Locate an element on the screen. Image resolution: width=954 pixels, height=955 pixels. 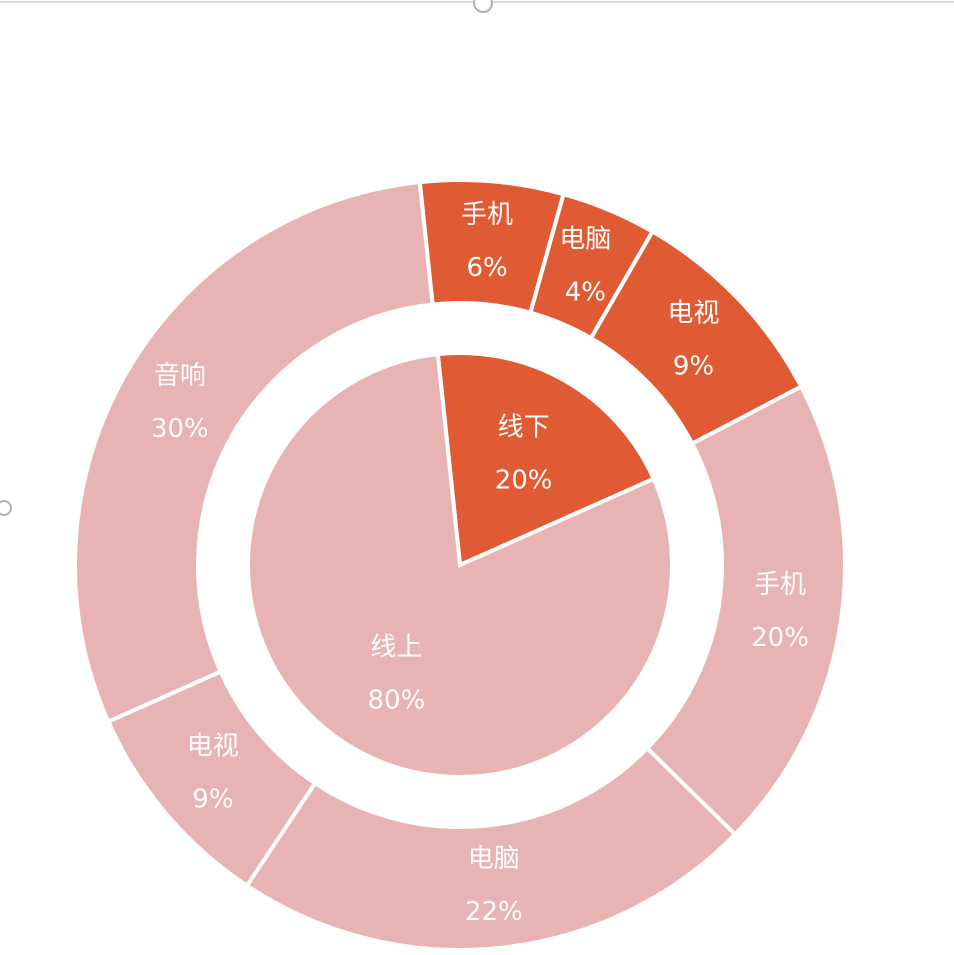
outer-slice-1-value-label: 4% is located at coordinates (585, 292).